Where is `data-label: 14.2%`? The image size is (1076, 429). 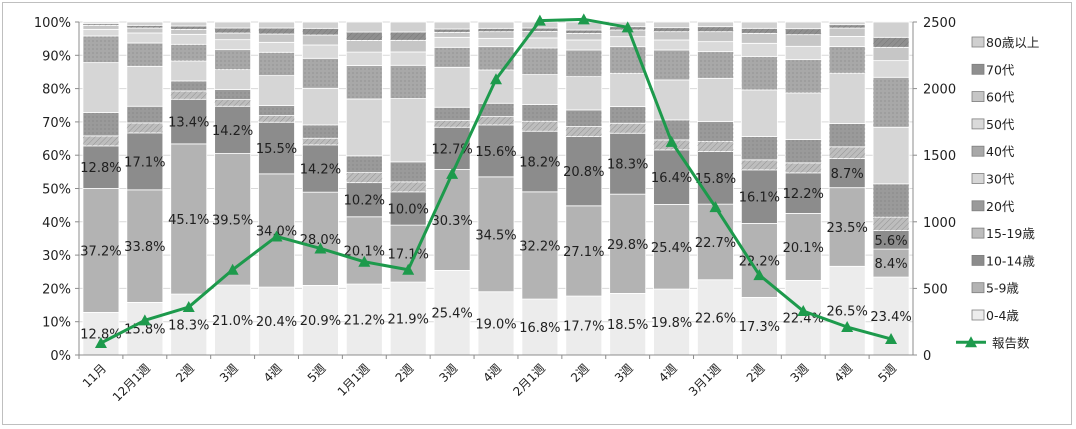
data-label: 14.2% is located at coordinates (232, 131).